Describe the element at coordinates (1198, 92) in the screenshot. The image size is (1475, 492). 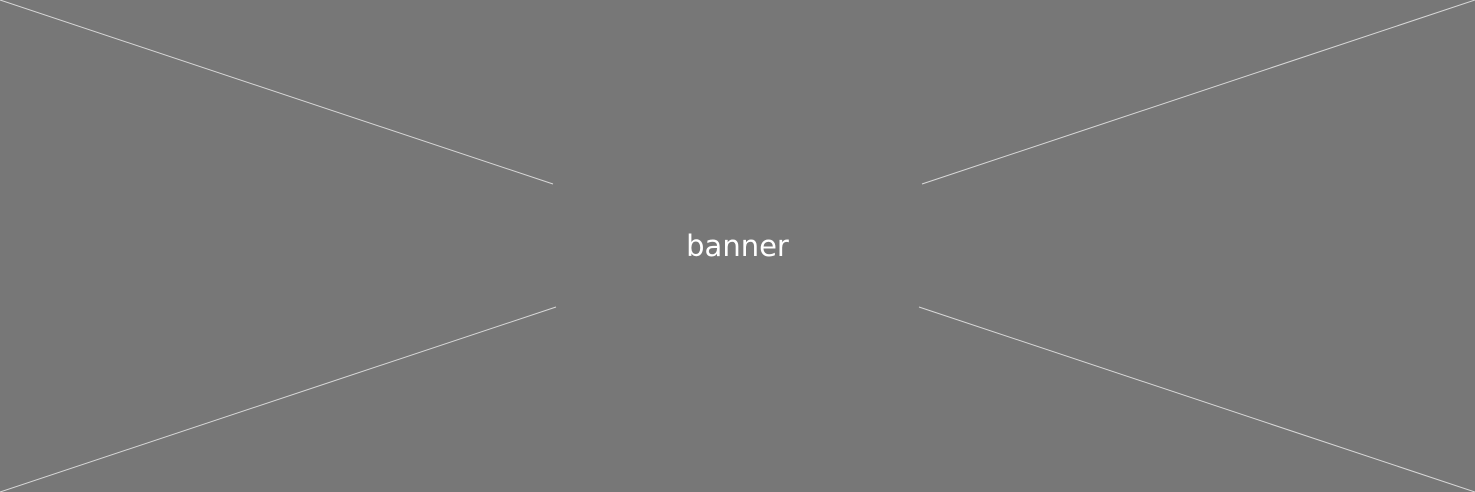
I see `diagonal-line-top-right` at that location.